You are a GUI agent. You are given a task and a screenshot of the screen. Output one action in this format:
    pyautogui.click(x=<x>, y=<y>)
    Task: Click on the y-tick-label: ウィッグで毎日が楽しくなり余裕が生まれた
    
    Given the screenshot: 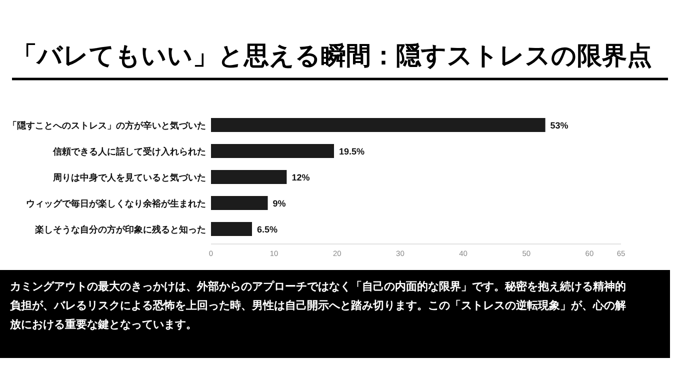 What is the action you would take?
    pyautogui.click(x=116, y=203)
    